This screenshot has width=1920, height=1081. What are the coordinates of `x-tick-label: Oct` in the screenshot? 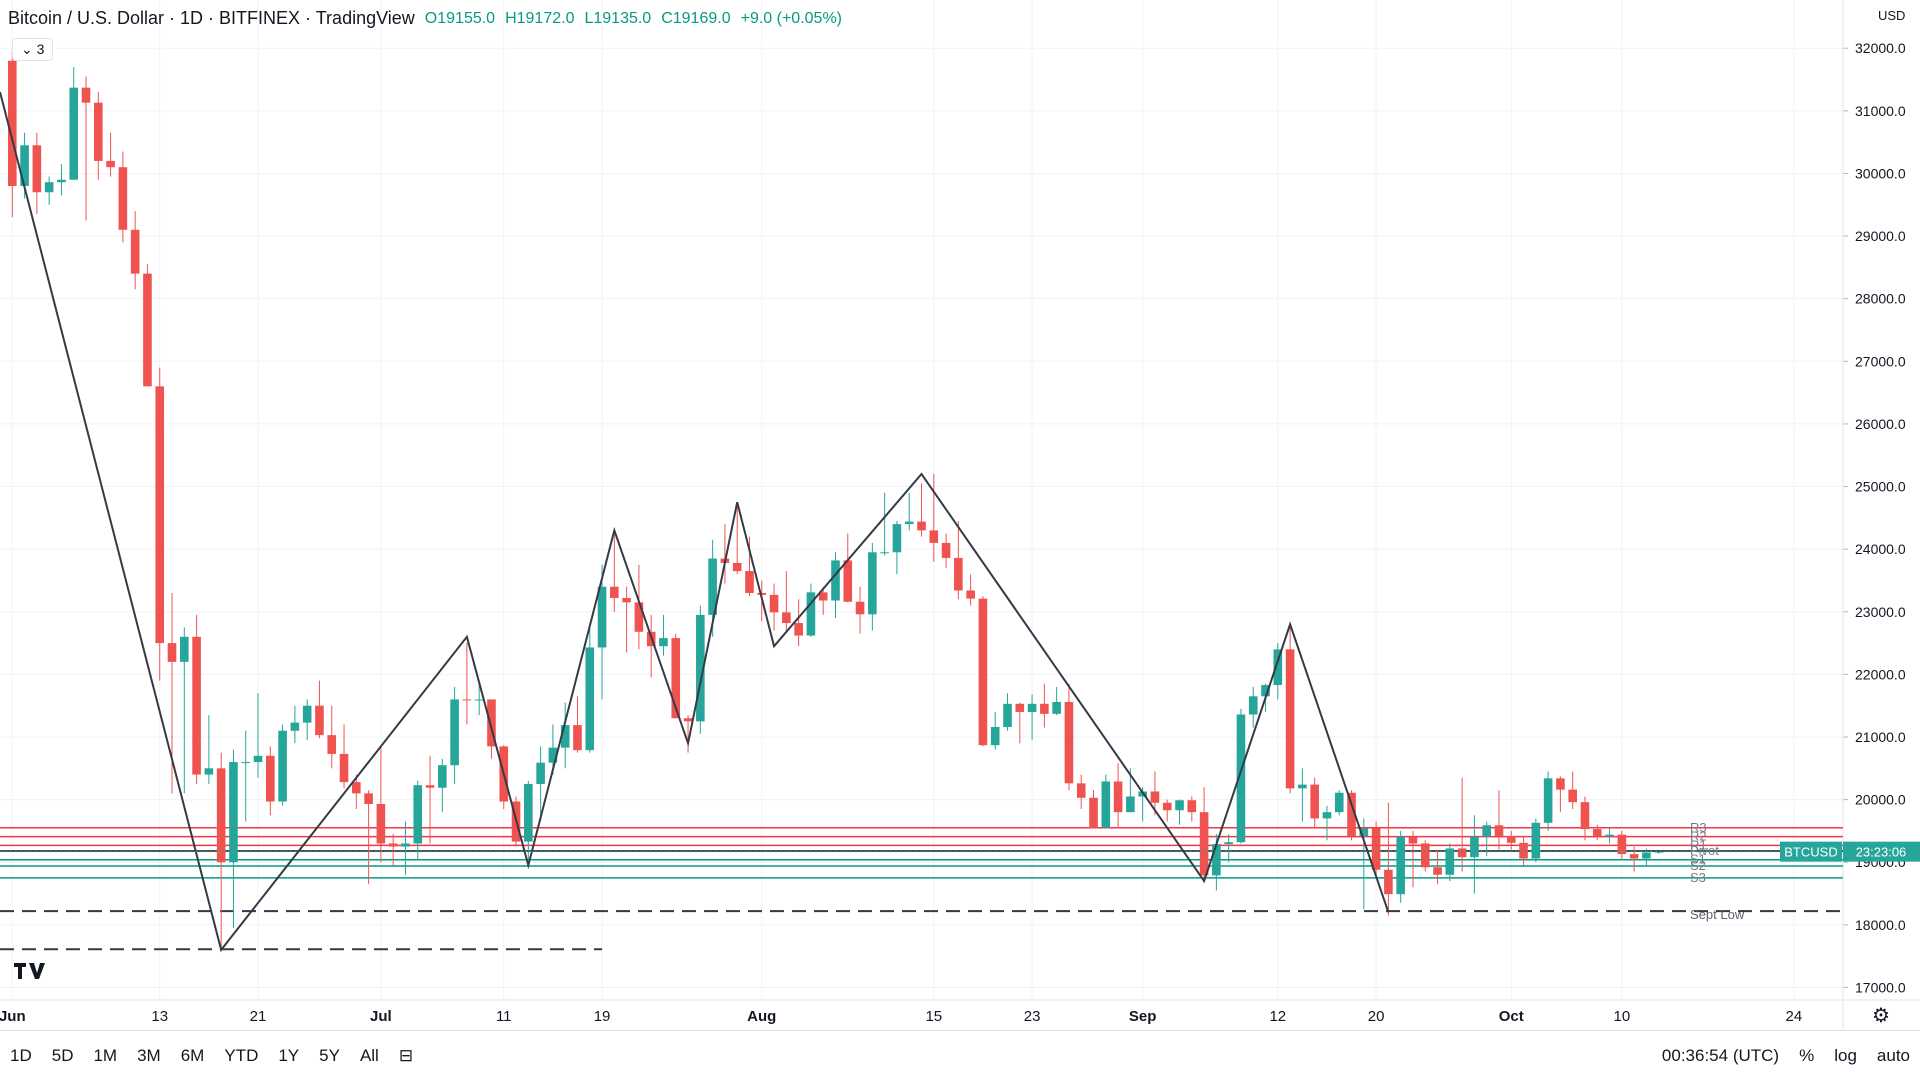 It's located at (1511, 1016).